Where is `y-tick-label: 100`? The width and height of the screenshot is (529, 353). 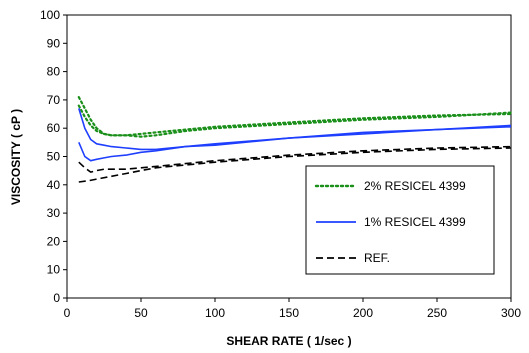 y-tick-label: 100 is located at coordinates (50, 15).